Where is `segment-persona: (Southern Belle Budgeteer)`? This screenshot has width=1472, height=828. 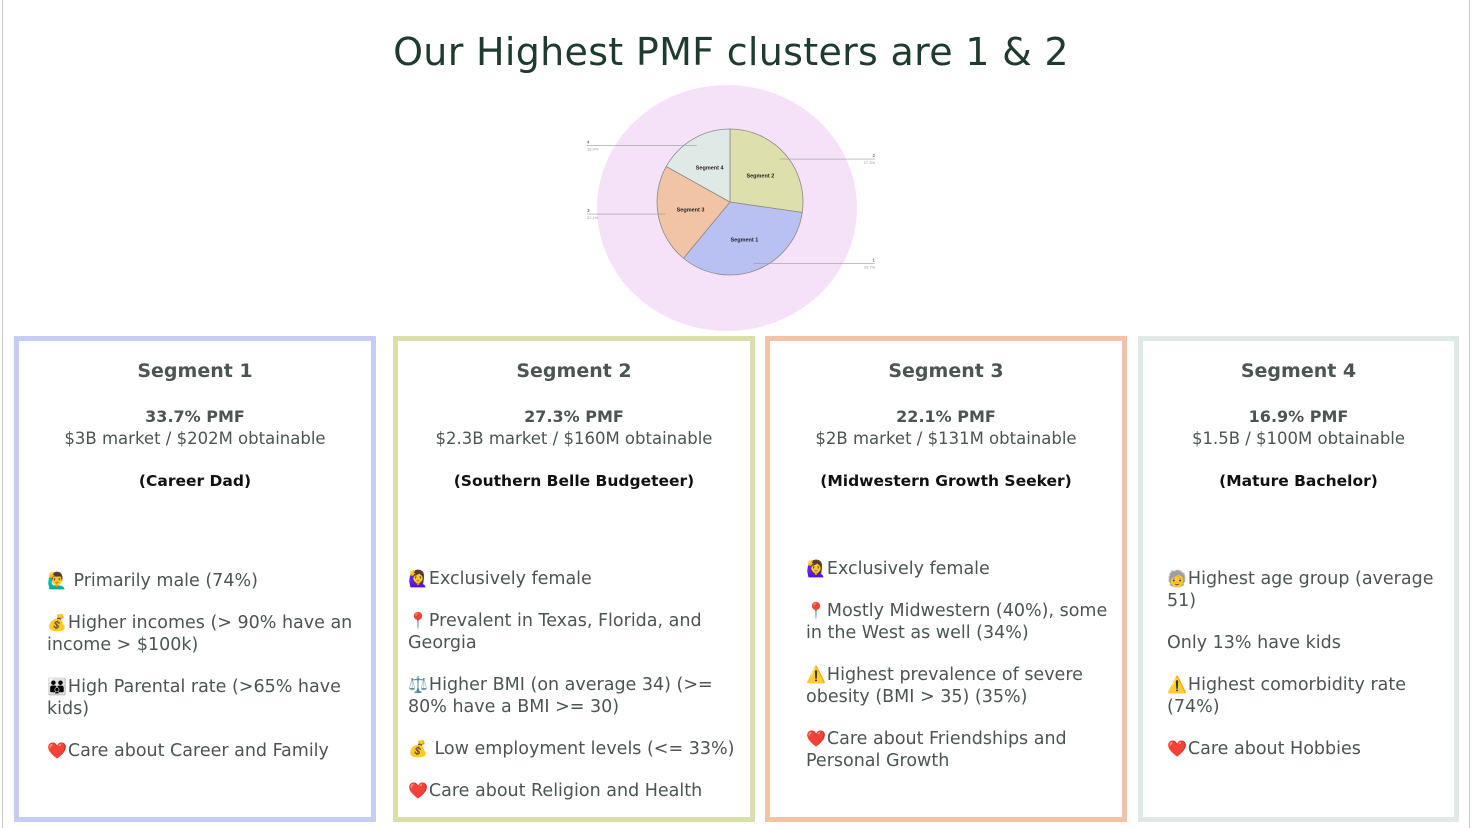 segment-persona: (Southern Belle Budgeteer) is located at coordinates (574, 481).